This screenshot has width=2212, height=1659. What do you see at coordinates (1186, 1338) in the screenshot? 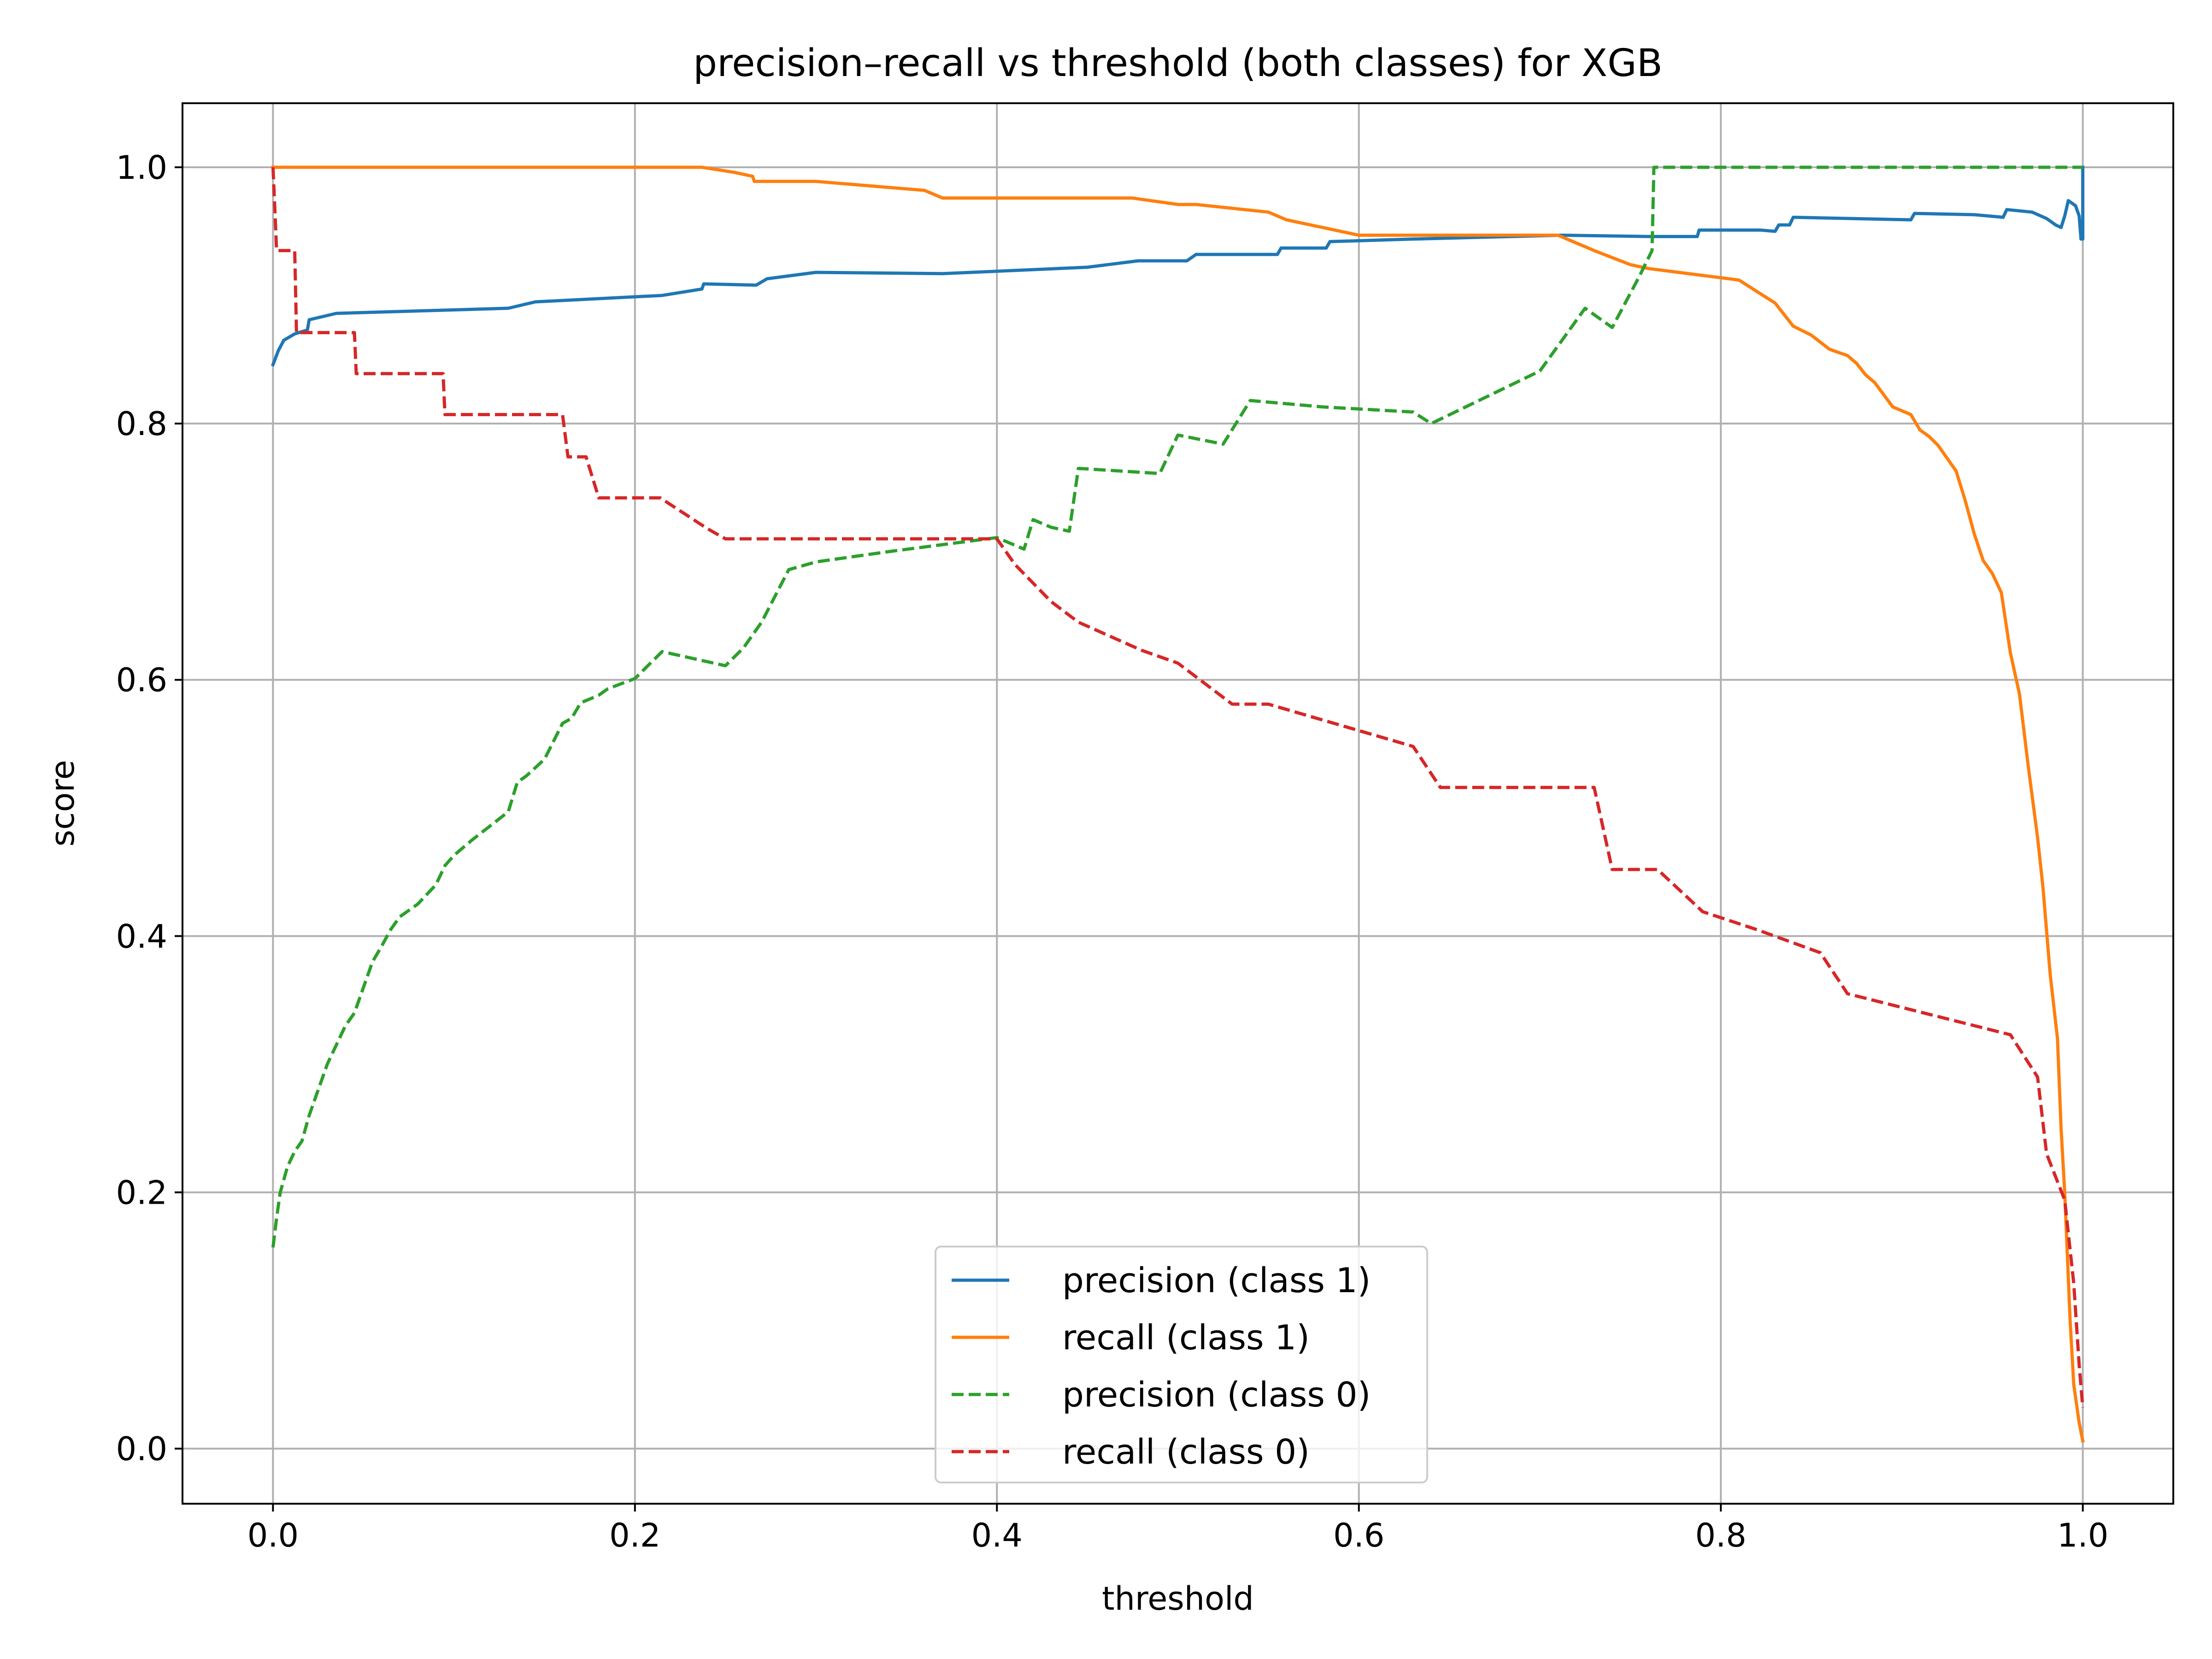
I see `legend-label: recall (class 1)` at bounding box center [1186, 1338].